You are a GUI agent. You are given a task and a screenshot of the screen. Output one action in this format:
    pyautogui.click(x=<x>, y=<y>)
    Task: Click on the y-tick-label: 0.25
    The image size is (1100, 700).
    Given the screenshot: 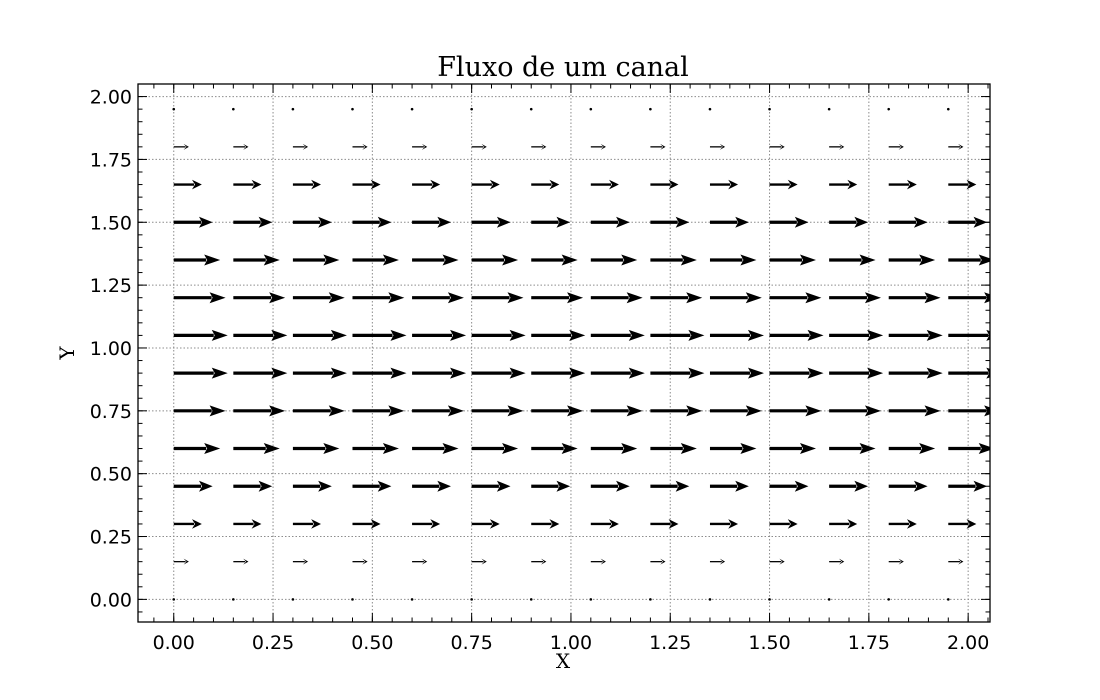 What is the action you would take?
    pyautogui.click(x=111, y=538)
    